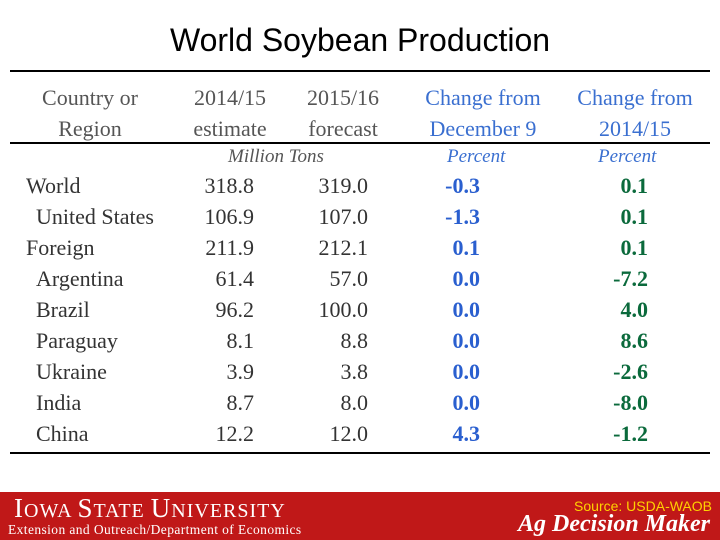 This screenshot has width=720, height=540. I want to click on row-forecast-value: 100.0, so click(343, 309).